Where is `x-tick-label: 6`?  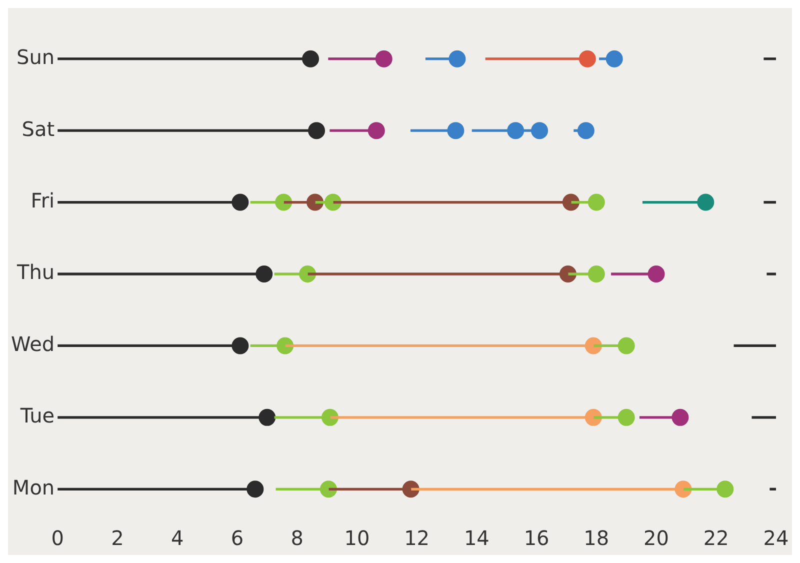 x-tick-label: 6 is located at coordinates (237, 538).